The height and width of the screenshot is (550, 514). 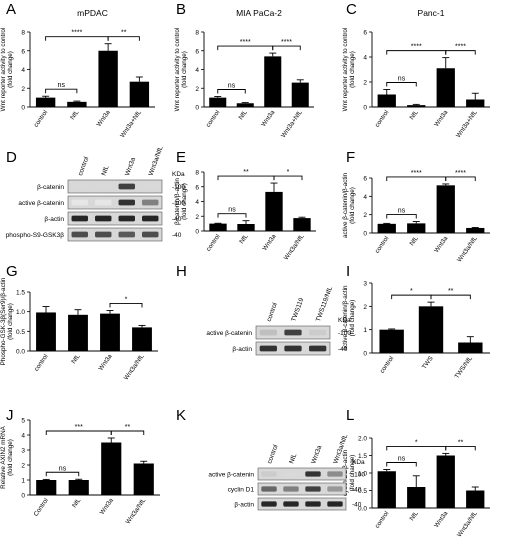 What do you see at coordinates (362, 474) in the screenshot?
I see `y-tick-label: 1.0` at bounding box center [362, 474].